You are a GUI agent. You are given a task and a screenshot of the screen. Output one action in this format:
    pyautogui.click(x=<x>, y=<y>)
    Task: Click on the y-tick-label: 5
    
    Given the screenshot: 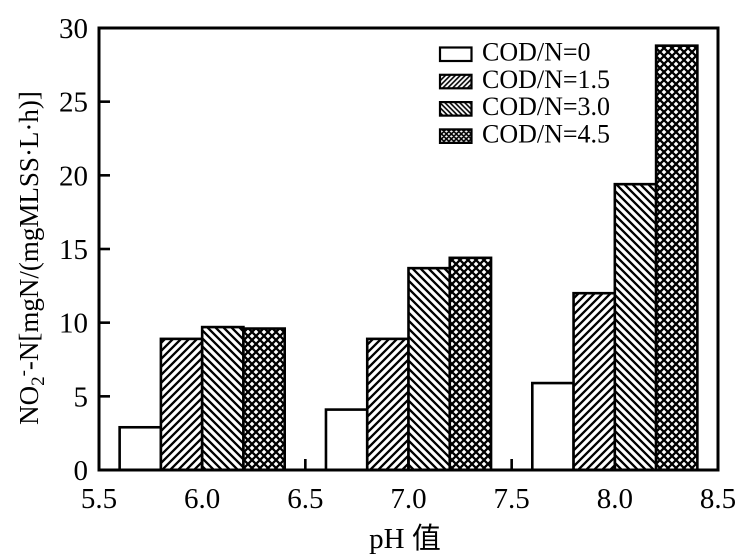 What is the action you would take?
    pyautogui.click(x=81, y=397)
    